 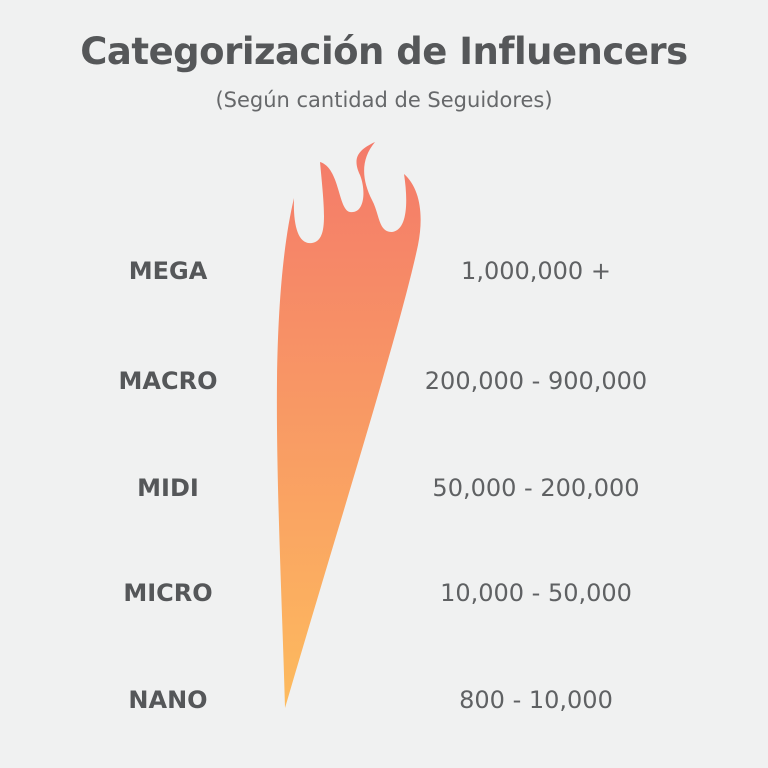 What do you see at coordinates (536, 700) in the screenshot?
I see `tier-range-nano: 800 - 10,000` at bounding box center [536, 700].